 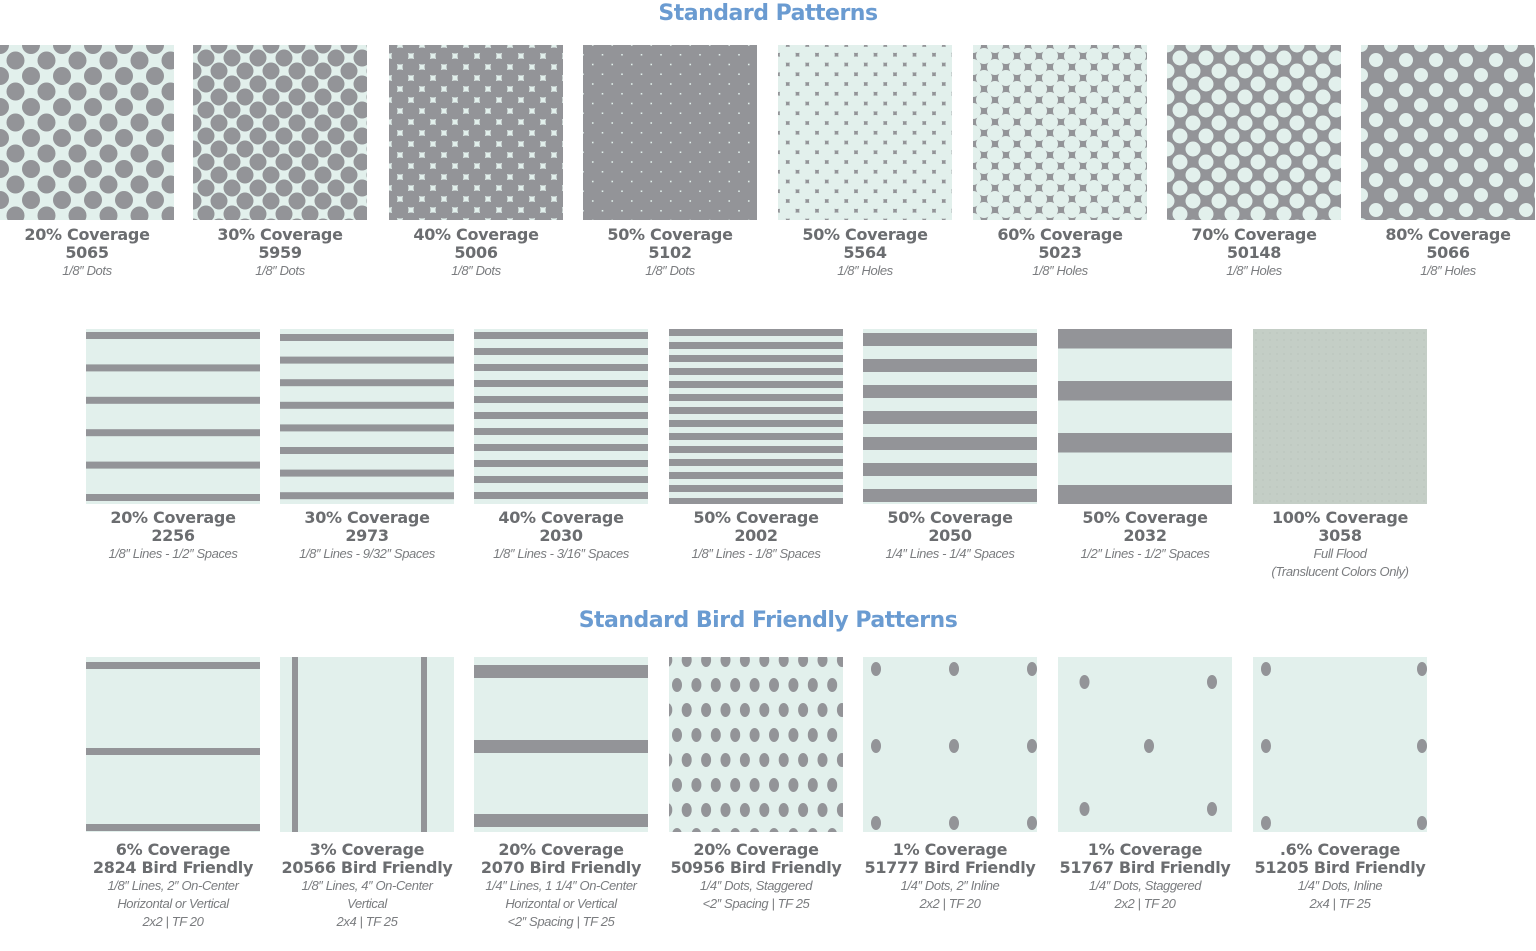 I want to click on pattern-code: 5023, so click(x=1060, y=252).